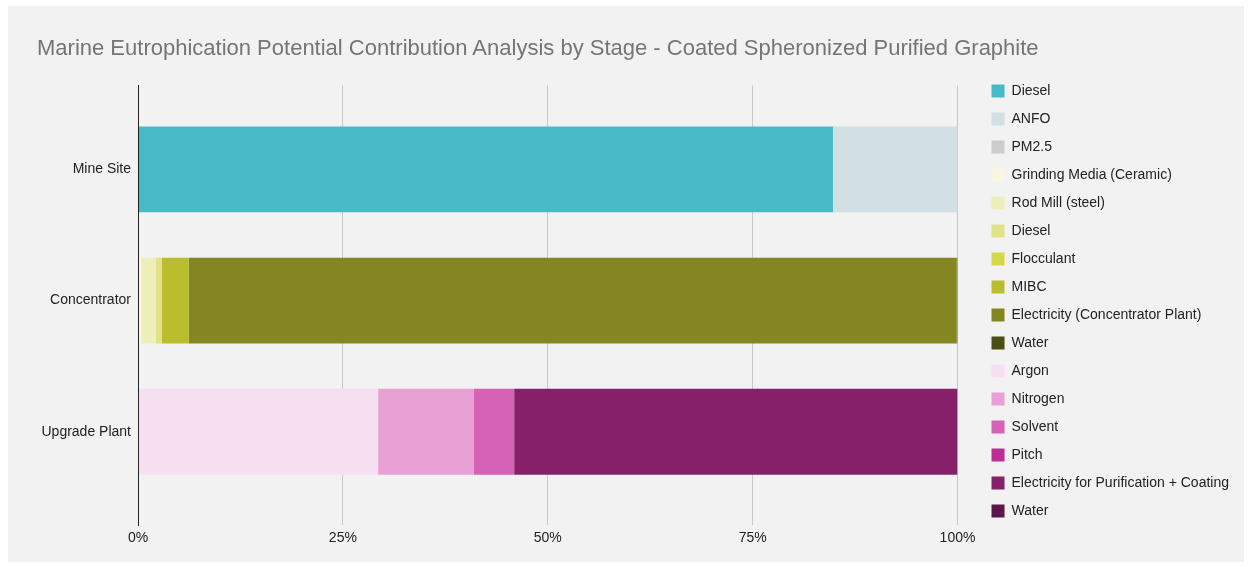 The height and width of the screenshot is (567, 1252). I want to click on x-tick-label: 75%, so click(752, 537).